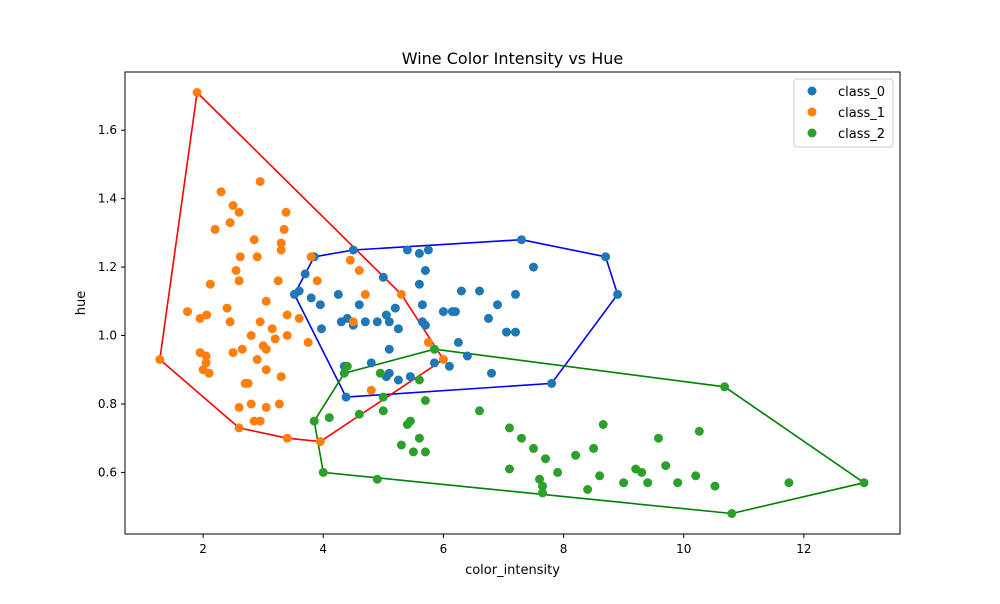 This screenshot has height=604, width=1000. I want to click on legend-box, so click(843, 113).